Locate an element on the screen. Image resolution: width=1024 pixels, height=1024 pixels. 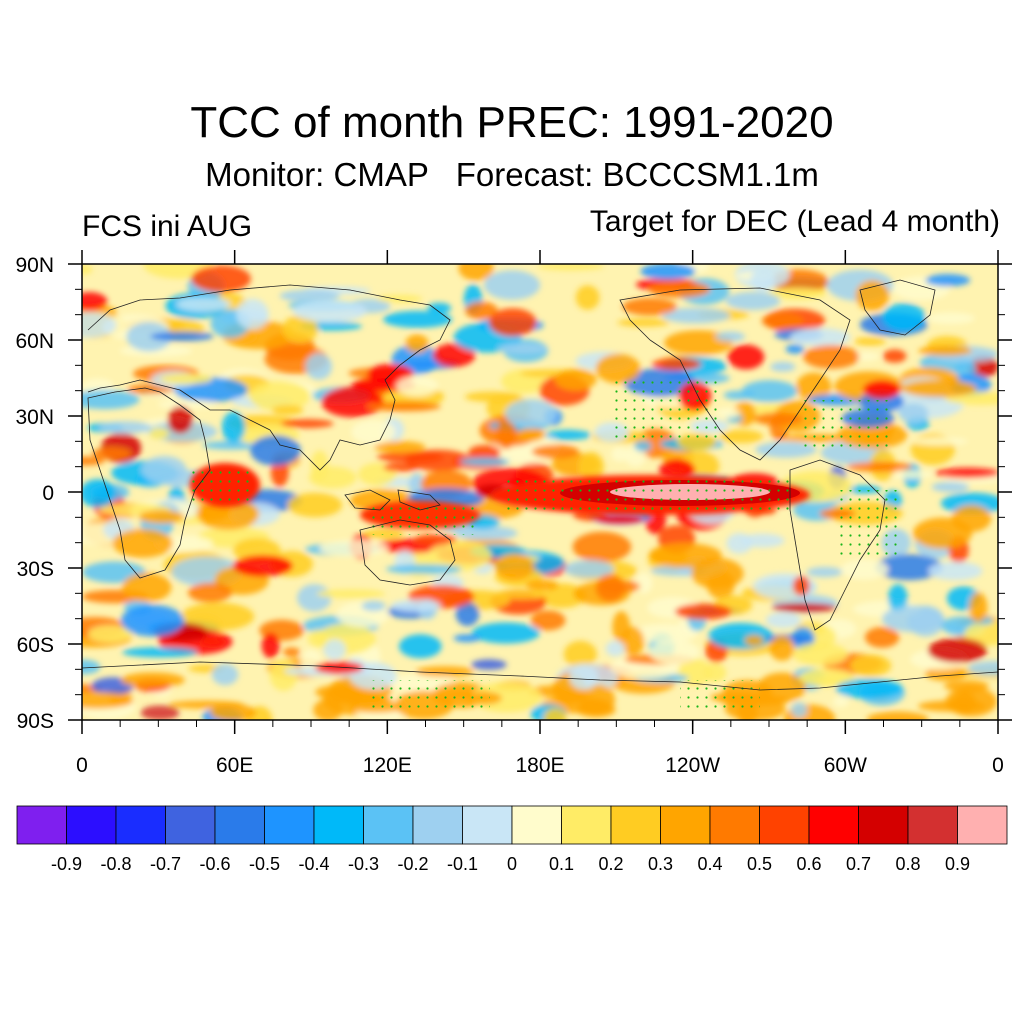
colorbar-label: -0.9 is located at coordinates (66, 864).